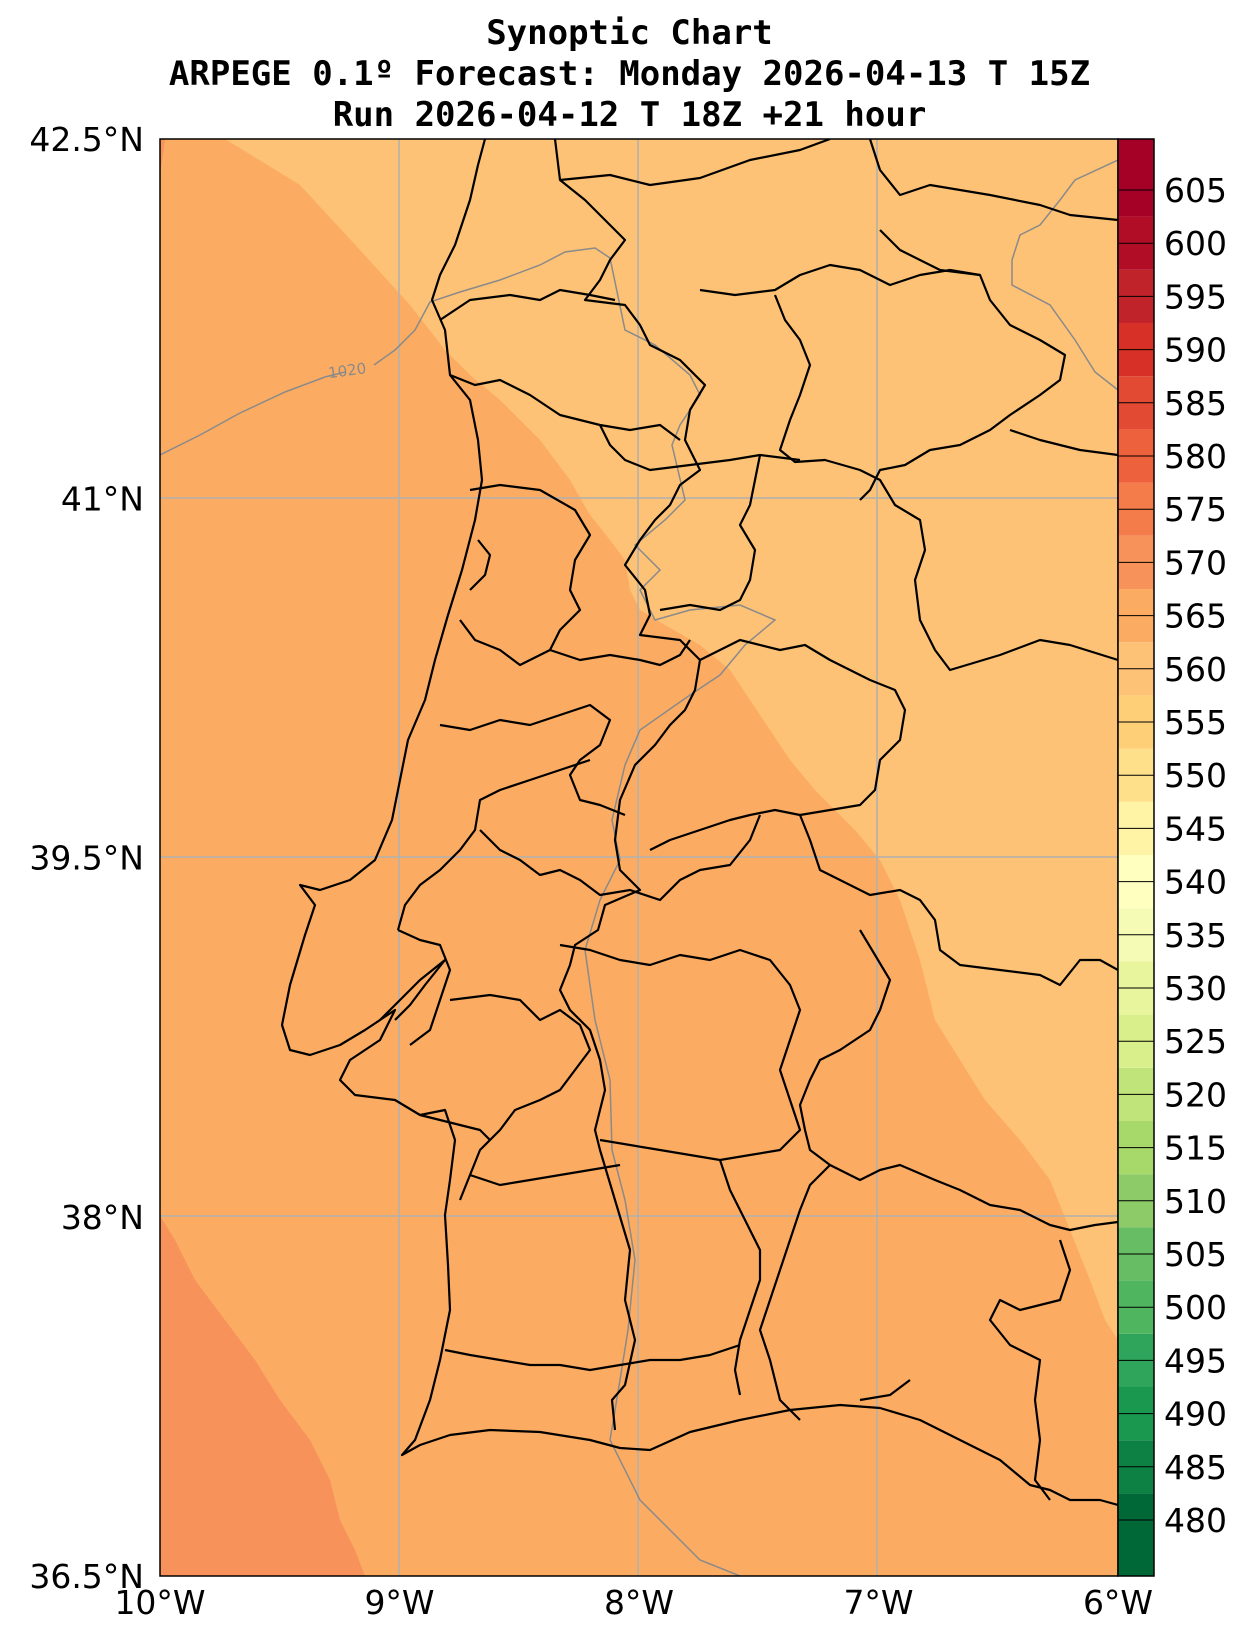 This screenshot has height=1646, width=1259. I want to click on border-pt-lisboa, so click(424, 987).